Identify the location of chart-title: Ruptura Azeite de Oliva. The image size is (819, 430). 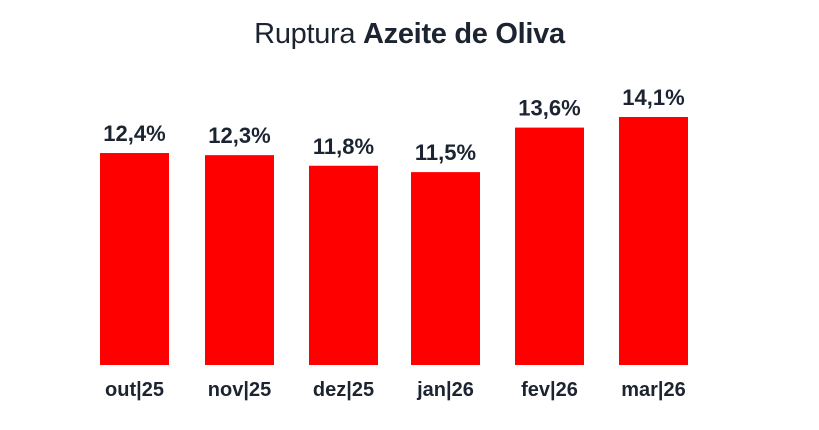
(409, 34).